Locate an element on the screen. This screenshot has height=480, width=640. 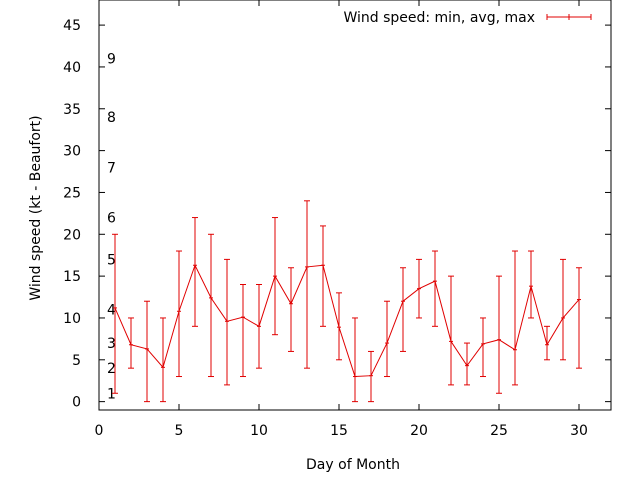
y-tick-label: 20 is located at coordinates (72, 235).